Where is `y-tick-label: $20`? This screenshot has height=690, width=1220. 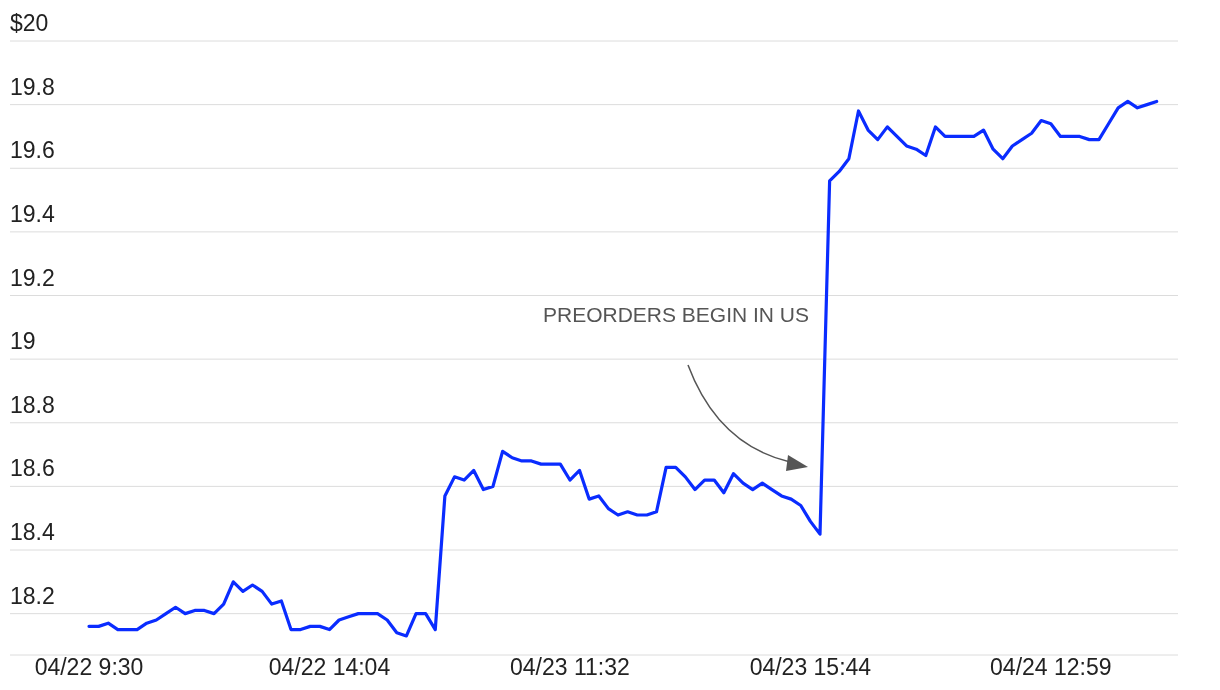
y-tick-label: $20 is located at coordinates (29, 23).